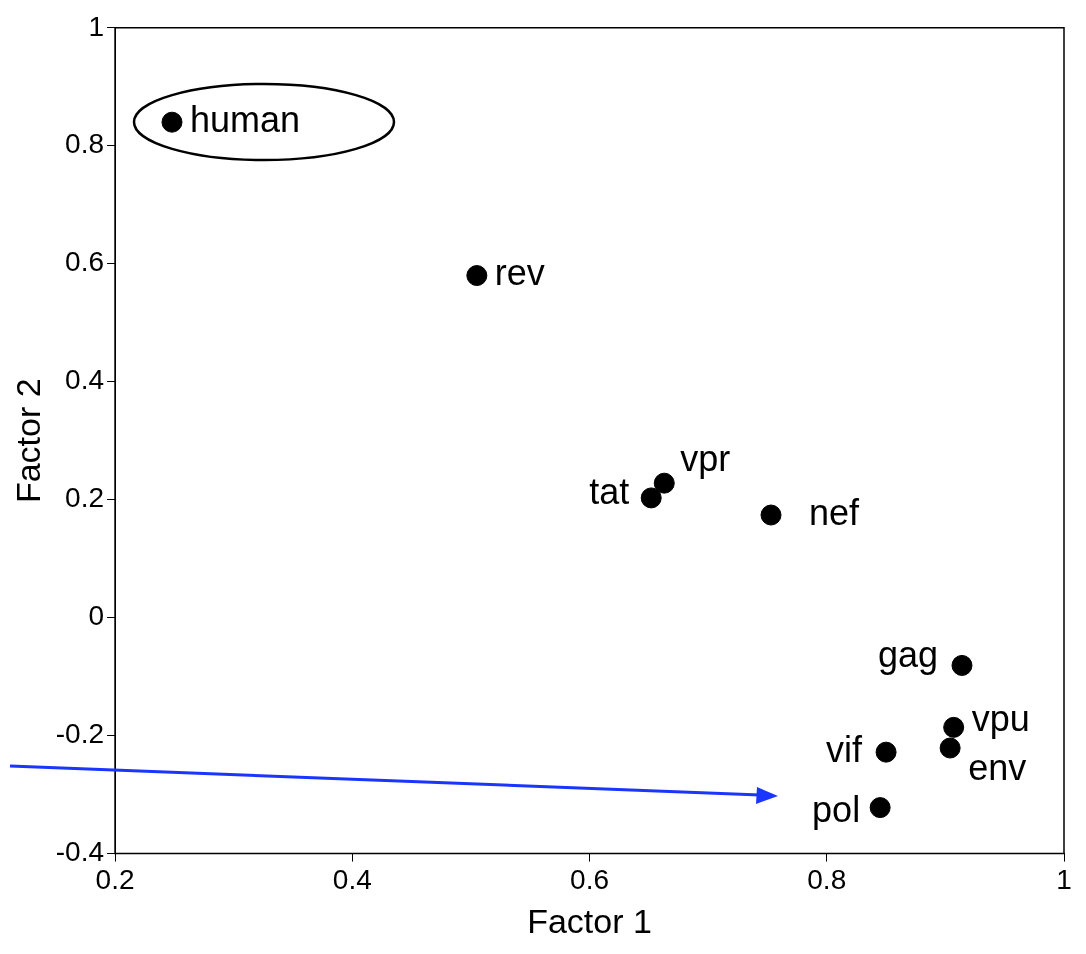 The width and height of the screenshot is (1086, 954). I want to click on x-tick-label: 0.8, so click(827, 880).